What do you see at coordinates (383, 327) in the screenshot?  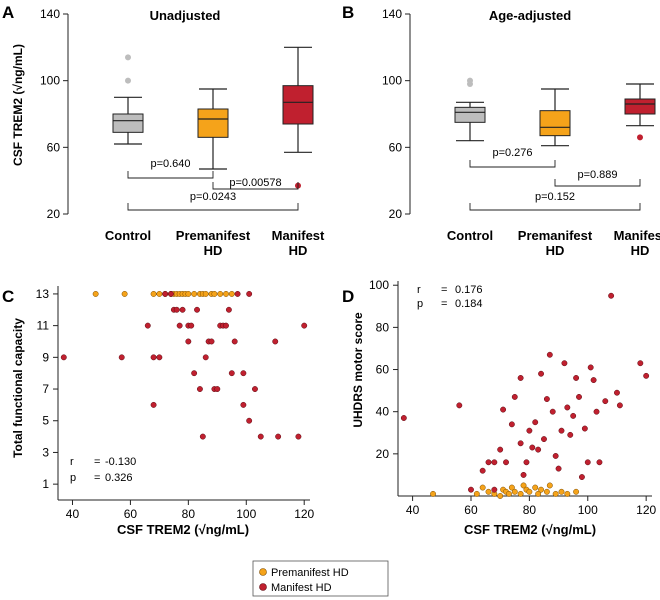 I see `panel-d-ytick-label: 80` at bounding box center [383, 327].